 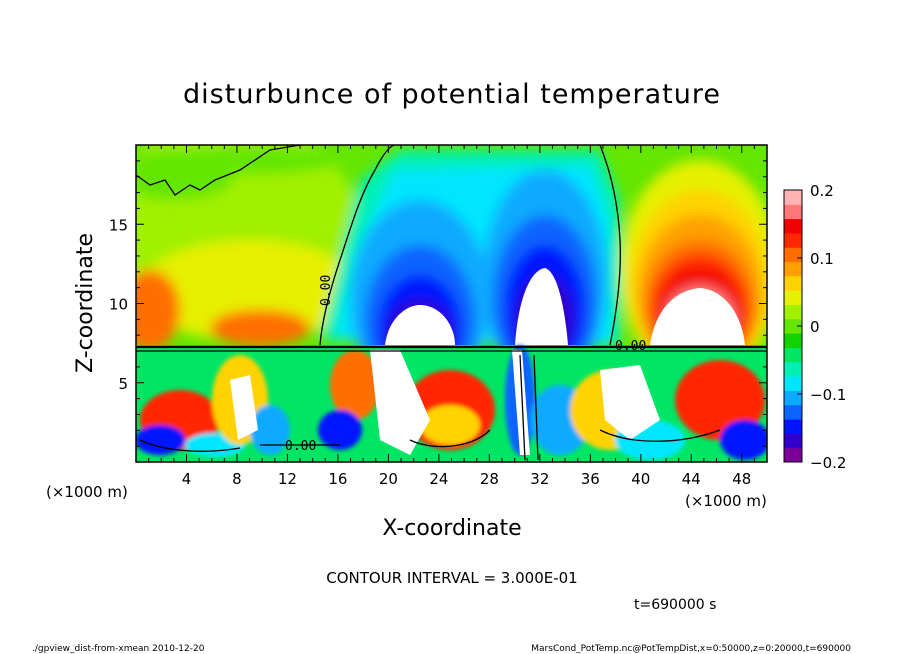 What do you see at coordinates (590, 479) in the screenshot?
I see `x-tick-label: 36` at bounding box center [590, 479].